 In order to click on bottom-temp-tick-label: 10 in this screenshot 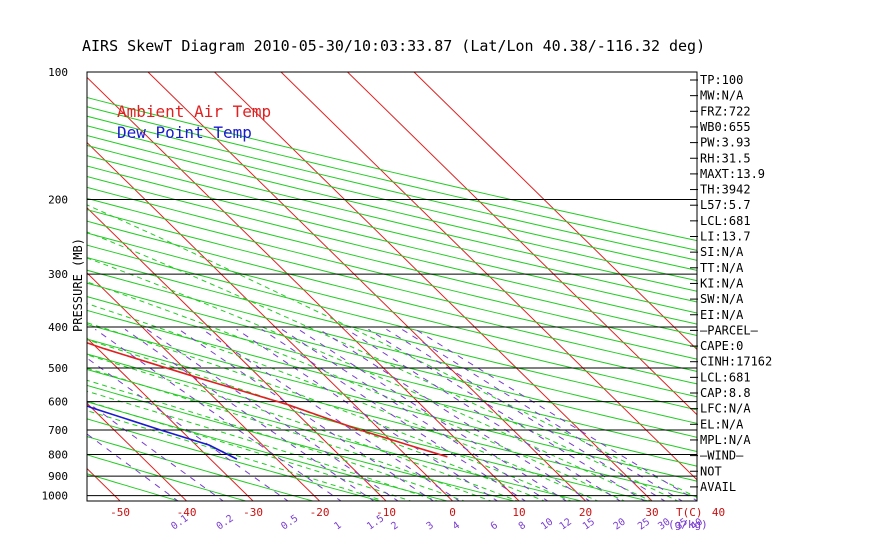, I will do `click(518, 512)`.